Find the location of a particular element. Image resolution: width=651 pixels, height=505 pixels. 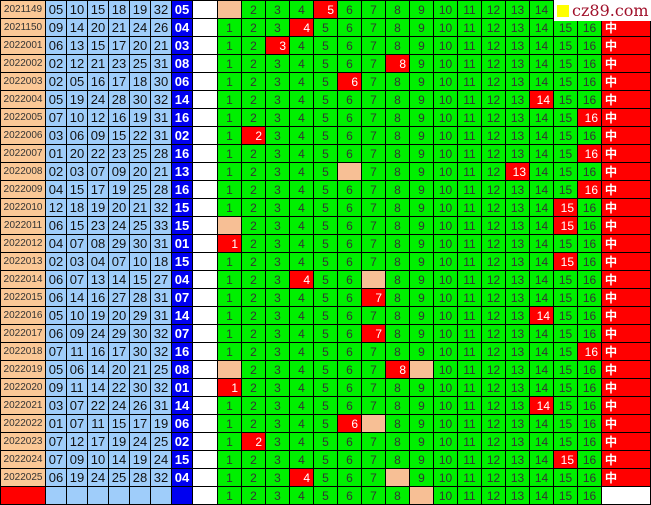

trend-cell: 7 is located at coordinates (373, 477).